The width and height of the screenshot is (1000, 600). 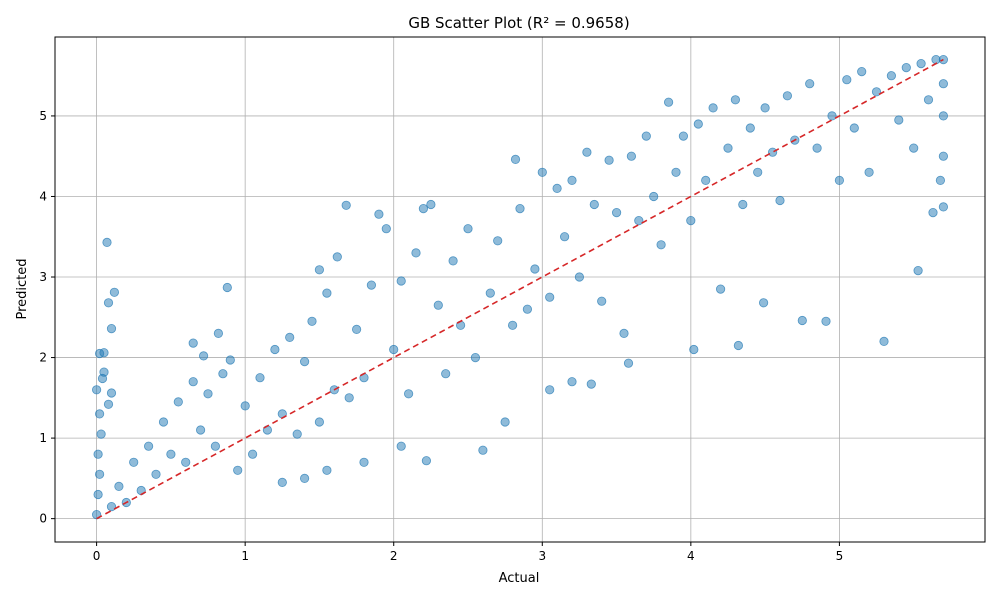 What do you see at coordinates (43, 519) in the screenshot?
I see `y-tick-label: 0` at bounding box center [43, 519].